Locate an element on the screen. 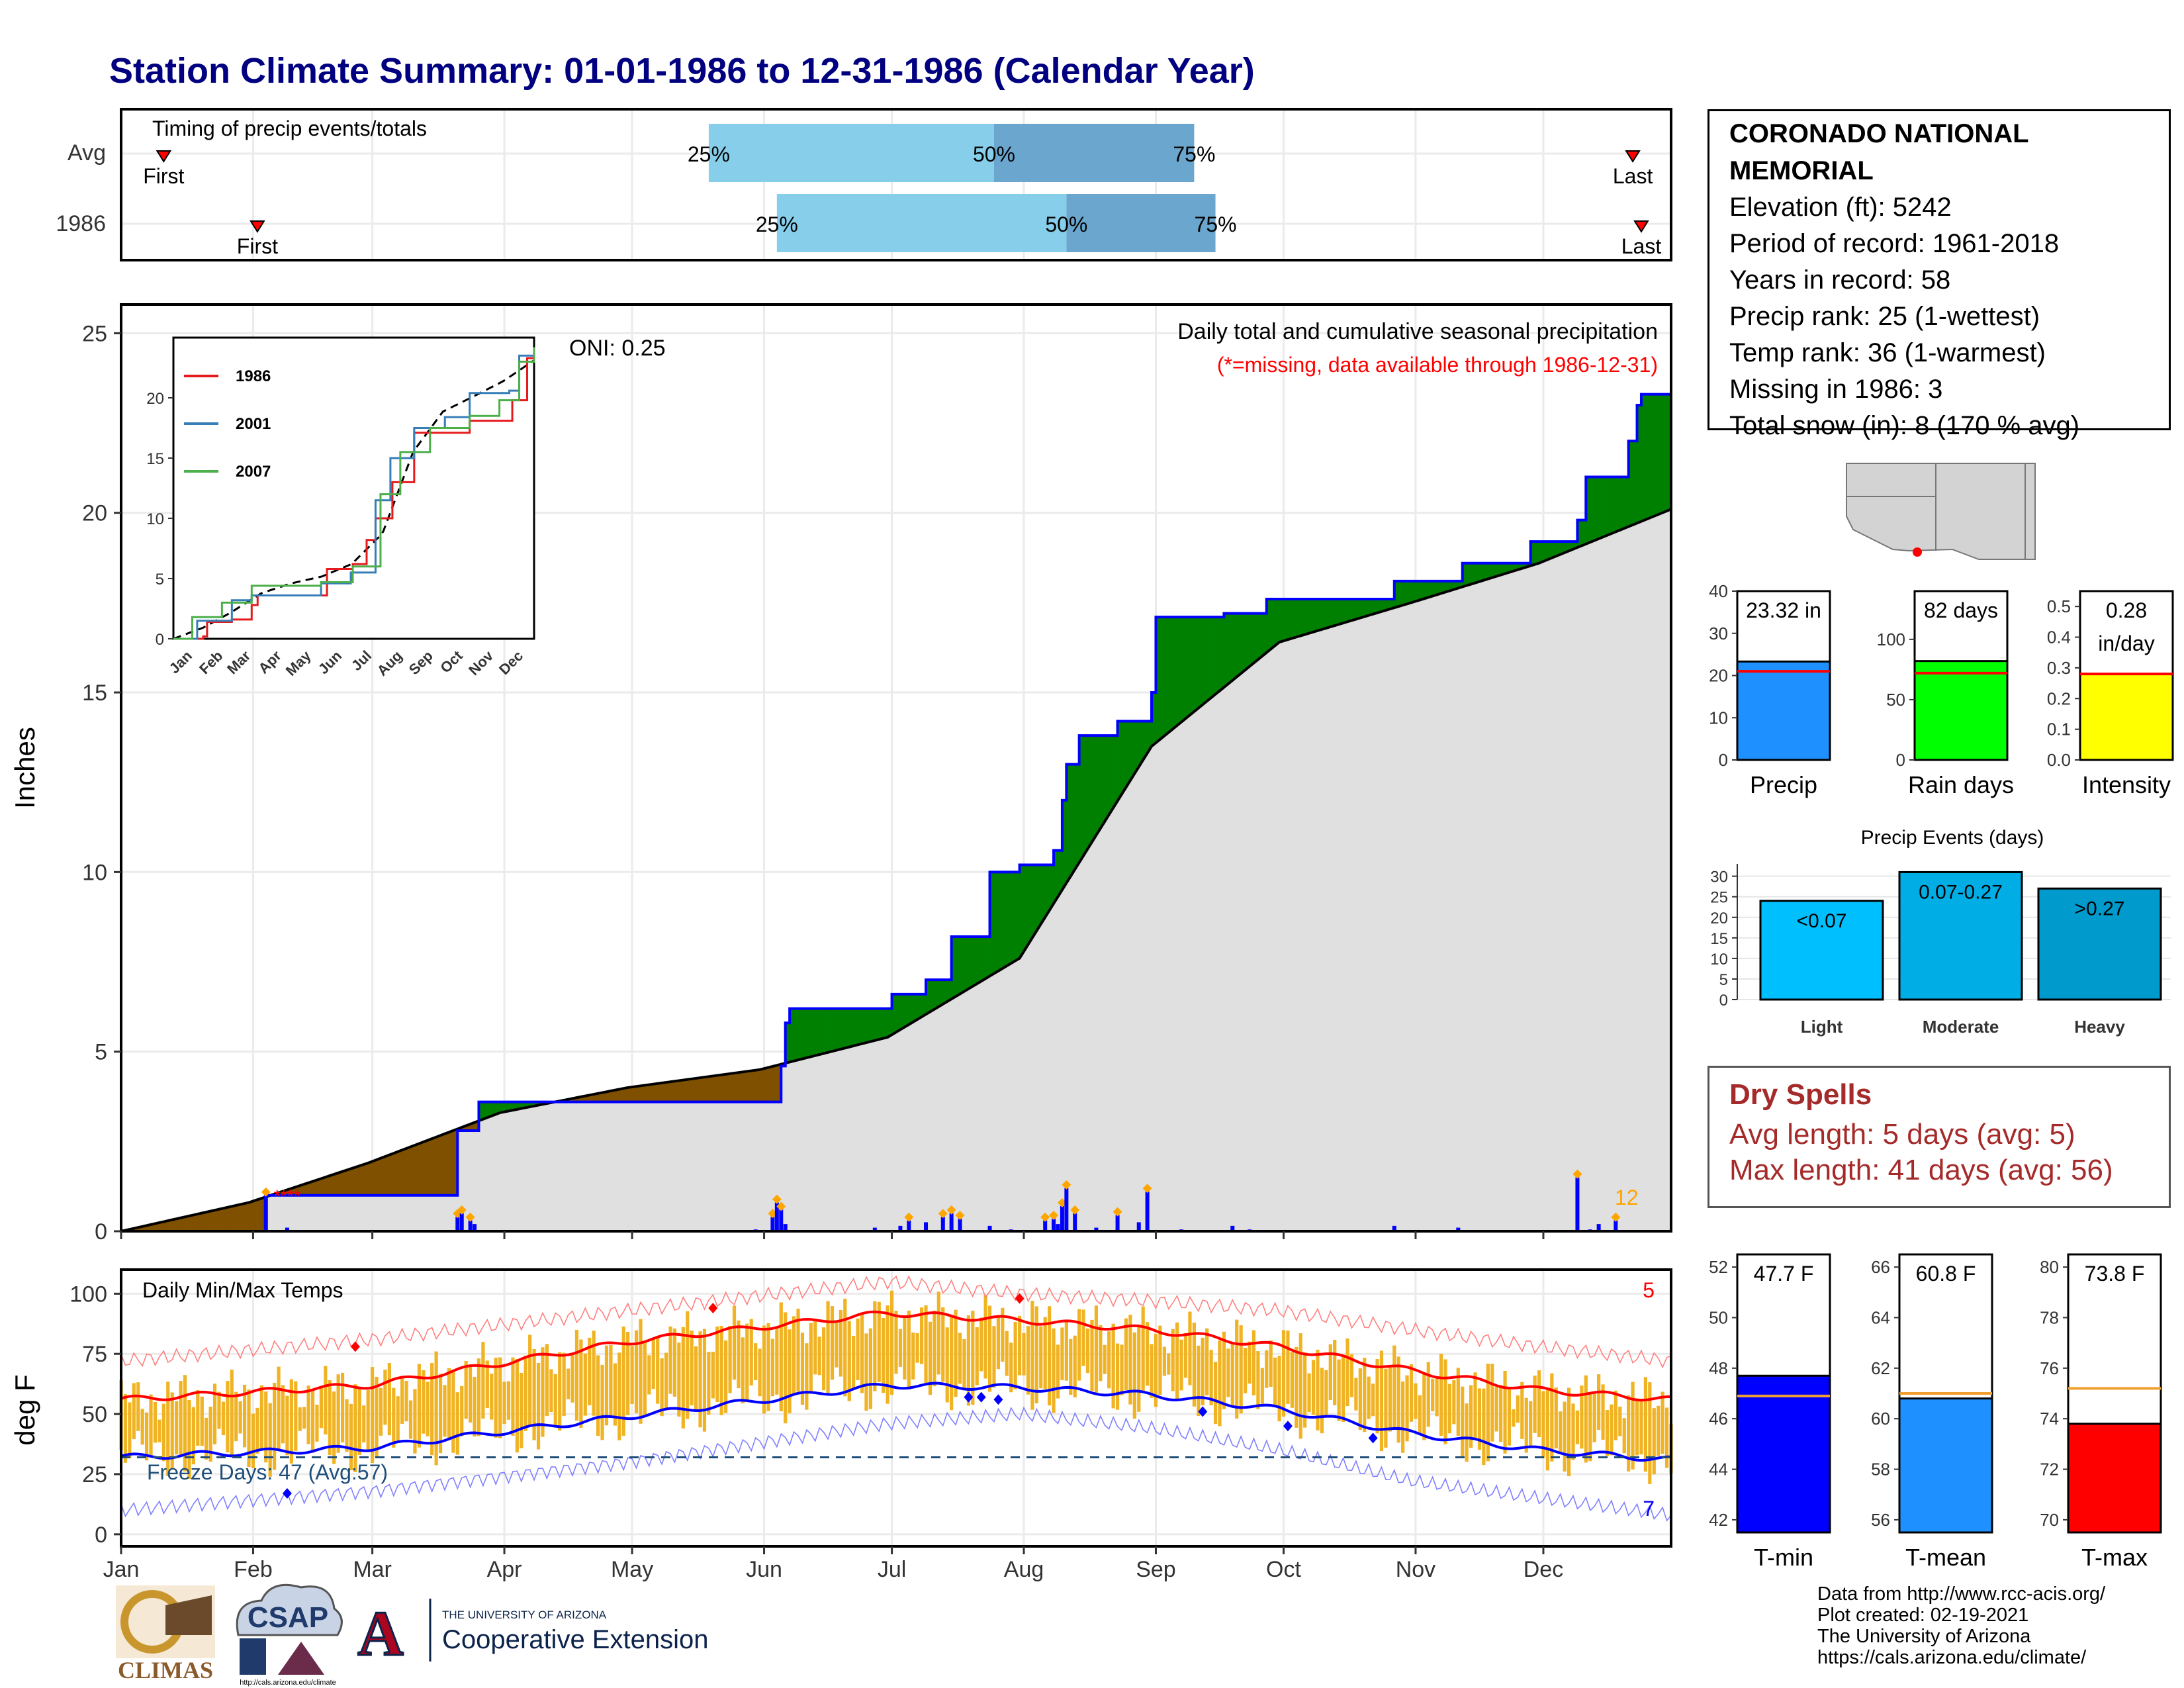  events-bar-label: 0.07-0.27 is located at coordinates (1961, 892).